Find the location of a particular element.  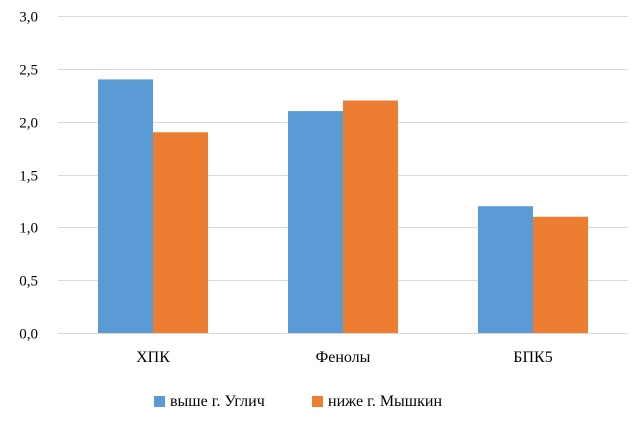

y-tick-label: 1,0 is located at coordinates (28, 229).